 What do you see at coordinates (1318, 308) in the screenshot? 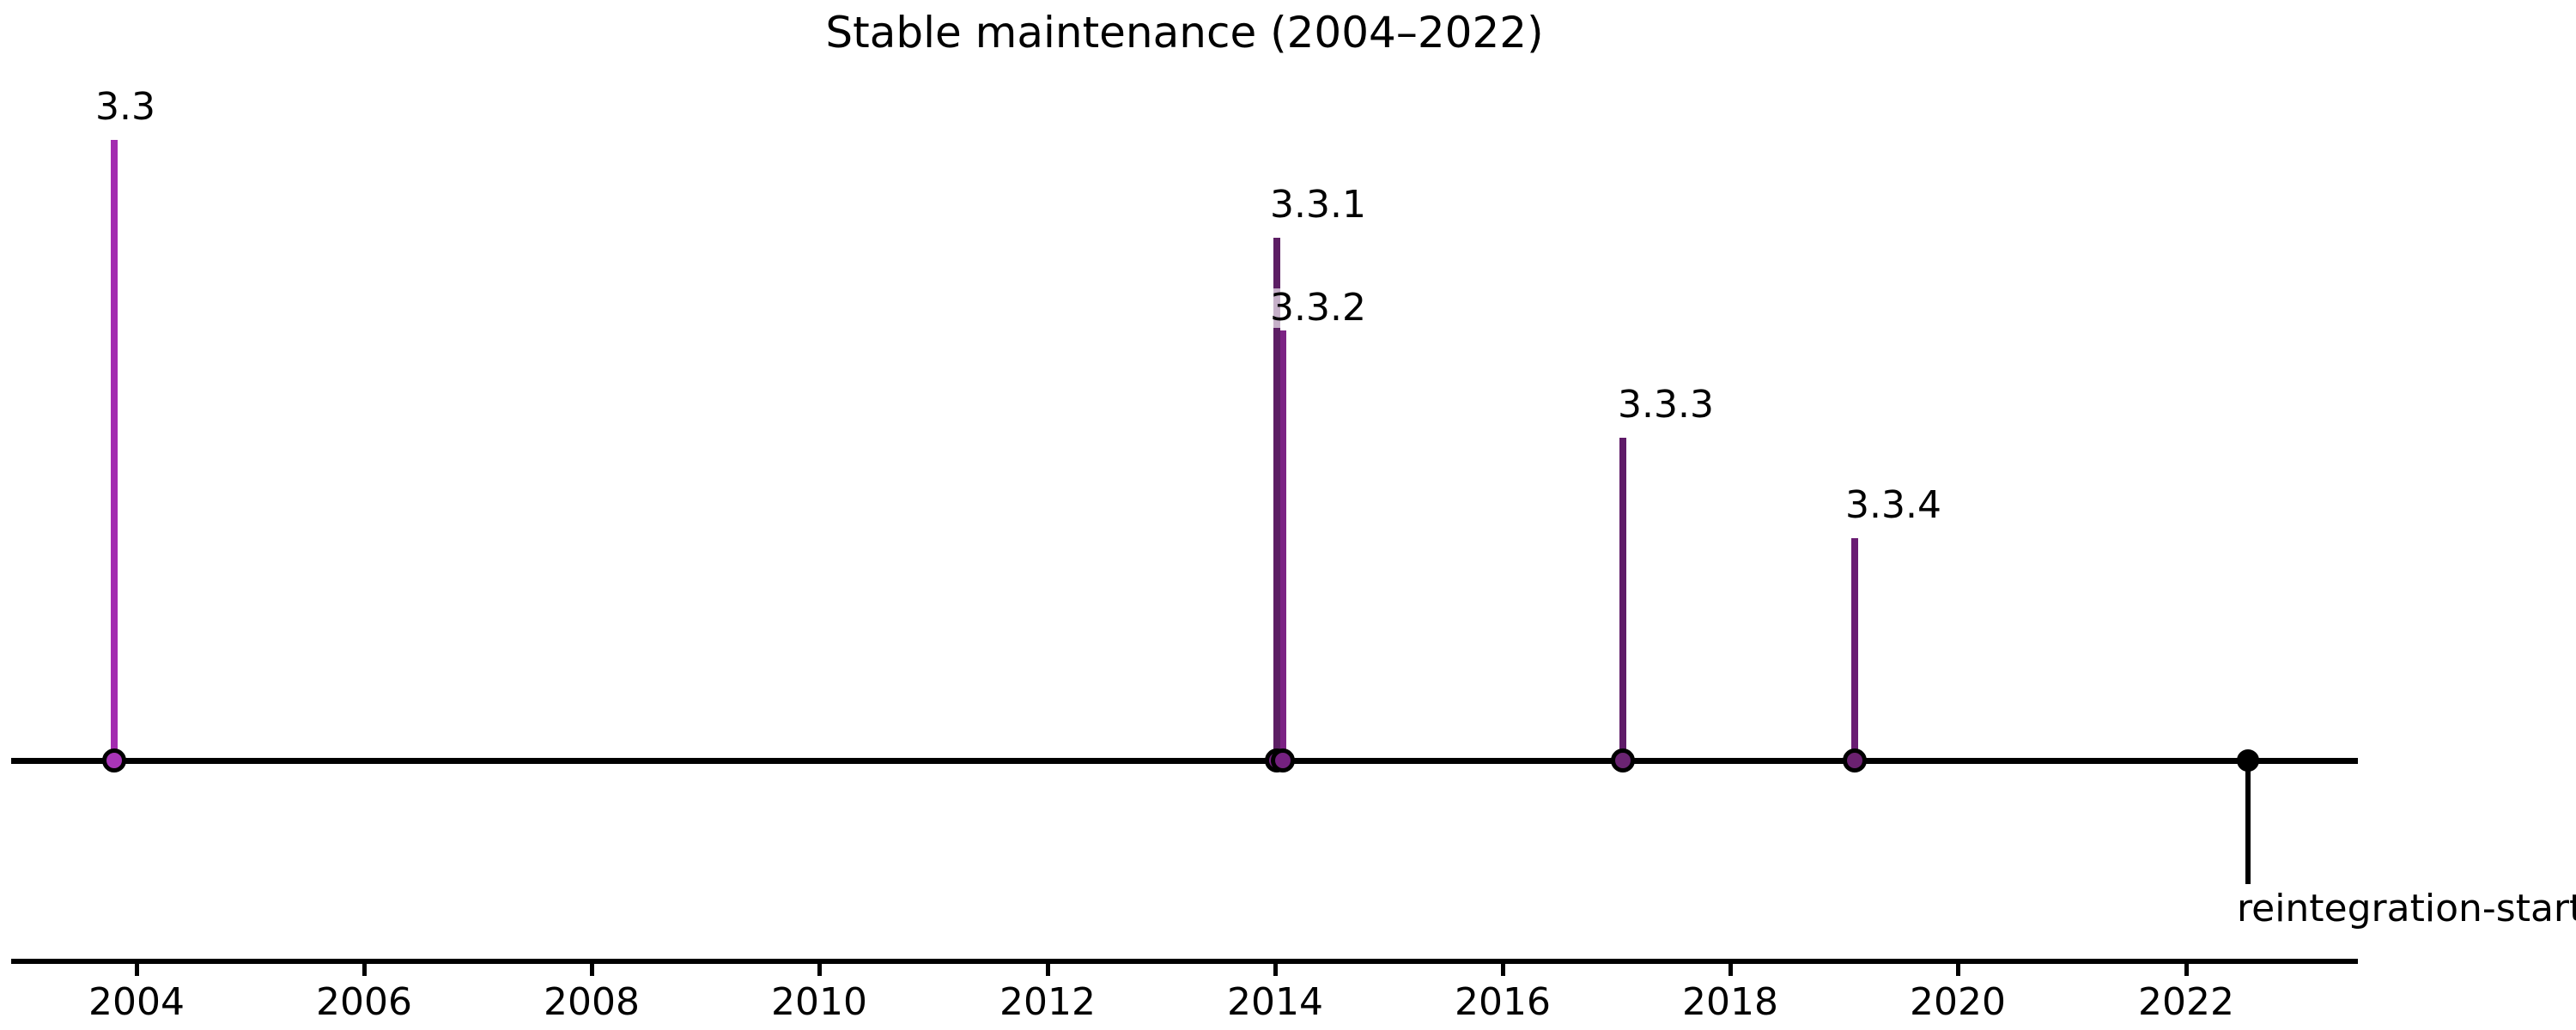
I see `event-label-3.3.2: 3.3.2` at bounding box center [1318, 308].